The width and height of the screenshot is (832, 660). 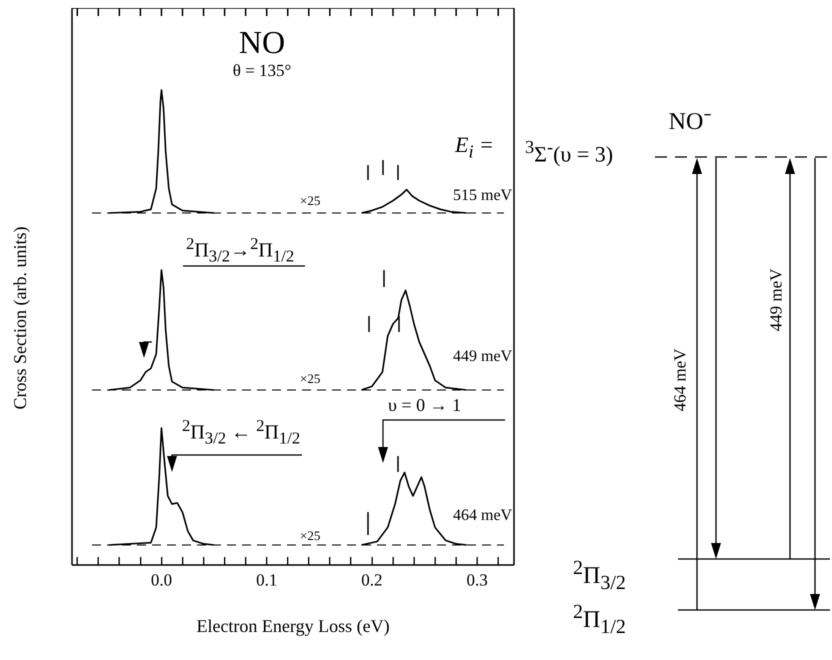 I want to click on chart-title: NO, so click(x=262, y=42).